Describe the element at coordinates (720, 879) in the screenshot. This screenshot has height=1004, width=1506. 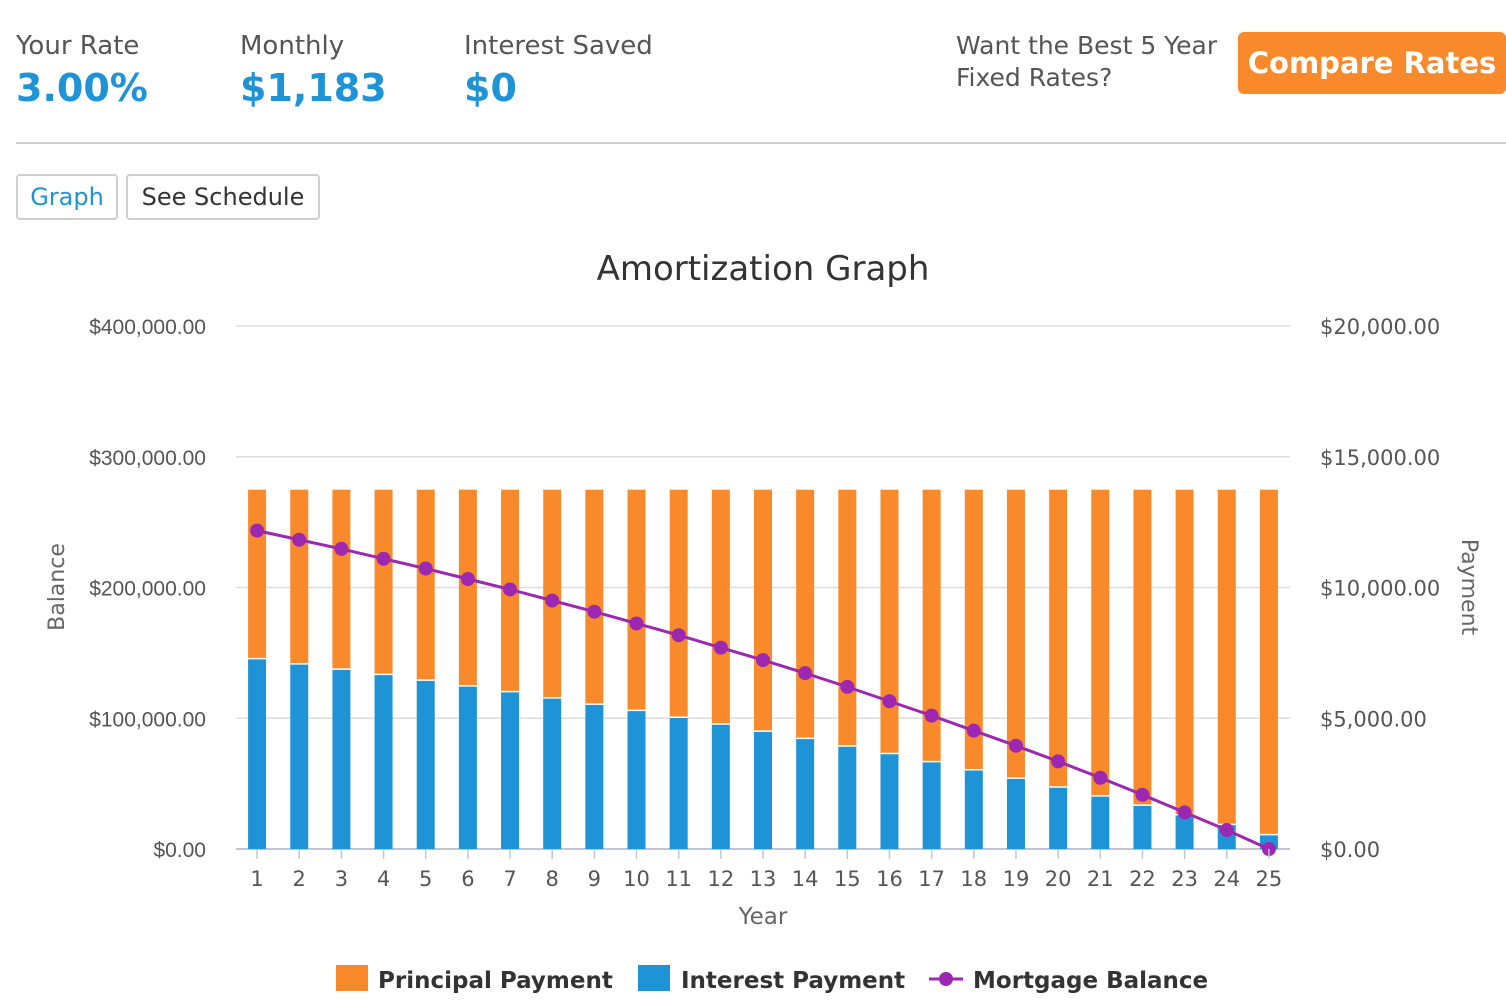
I see `x-tick-label: 12` at that location.